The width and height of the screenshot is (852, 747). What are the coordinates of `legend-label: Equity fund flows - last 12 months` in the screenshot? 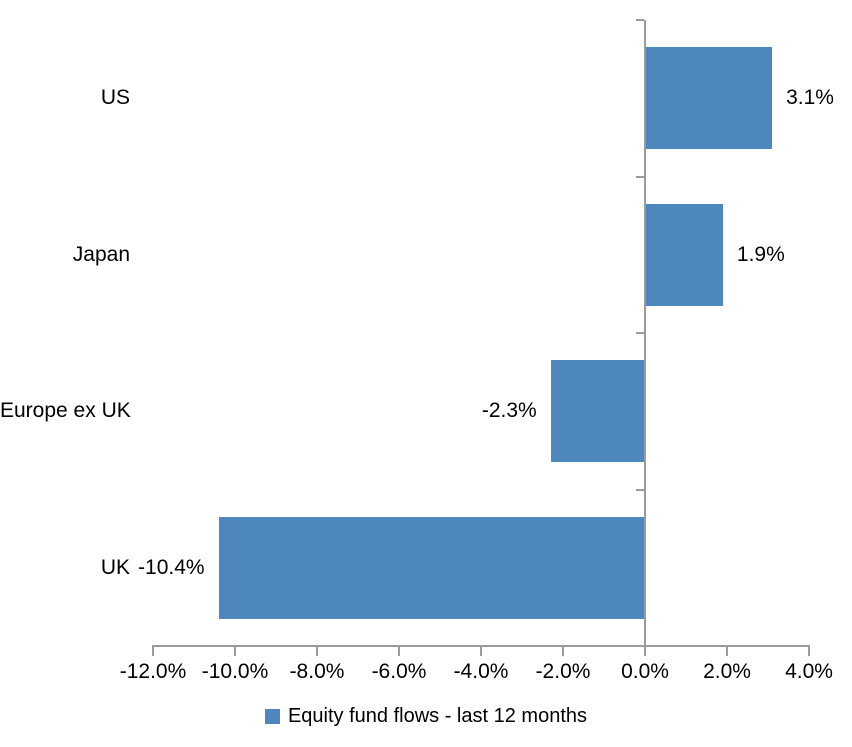 It's located at (437, 716).